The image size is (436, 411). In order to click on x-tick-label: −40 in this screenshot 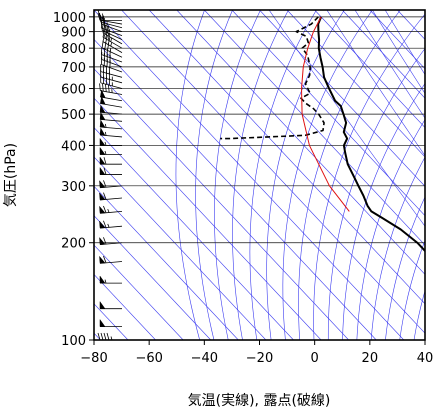, I will do `click(204, 358)`.